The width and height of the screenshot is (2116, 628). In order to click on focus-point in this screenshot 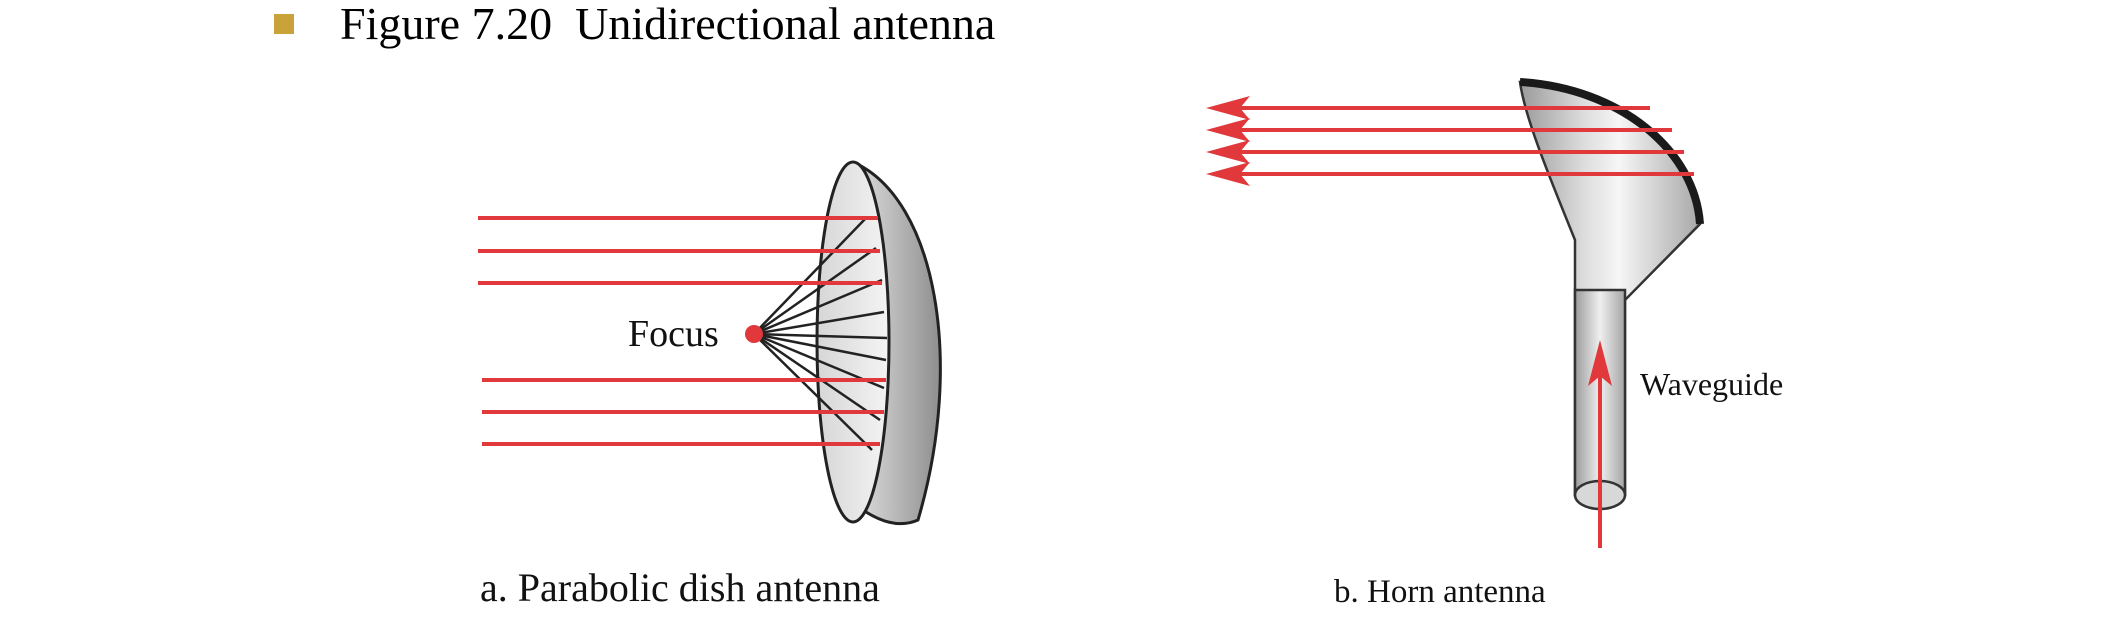, I will do `click(754, 334)`.